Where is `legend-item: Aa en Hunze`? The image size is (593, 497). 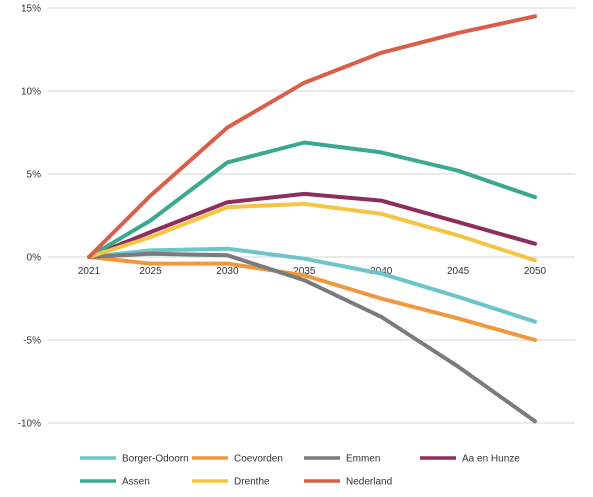
legend-item: Aa en Hunze is located at coordinates (470, 459).